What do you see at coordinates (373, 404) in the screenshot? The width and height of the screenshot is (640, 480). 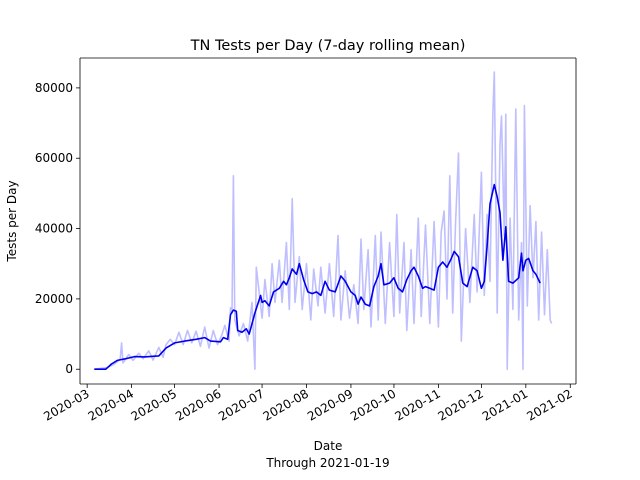 I see `x-tick-label: 2020-10` at bounding box center [373, 404].